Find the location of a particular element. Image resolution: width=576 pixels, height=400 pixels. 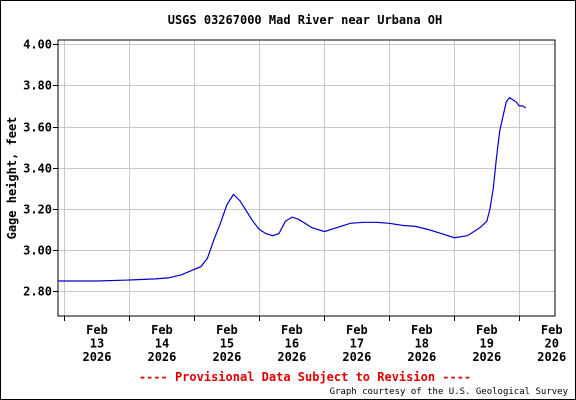

y-axis-label: Gage height, feet is located at coordinates (12, 178).